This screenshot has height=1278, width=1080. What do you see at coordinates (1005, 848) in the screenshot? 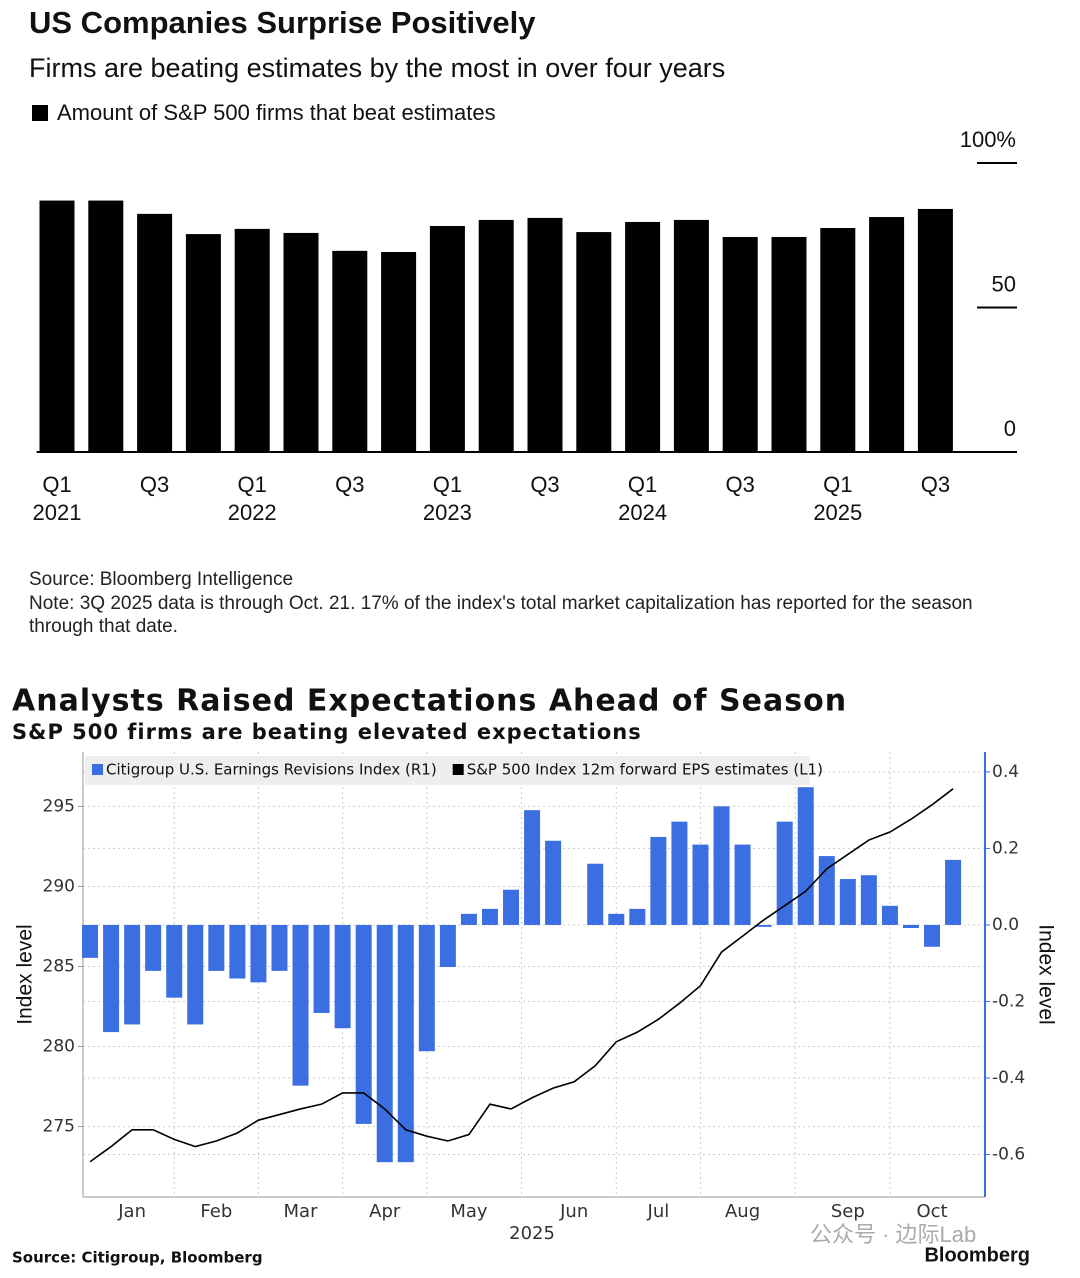
I see `y2-tick-label: 0.2` at bounding box center [1005, 848].